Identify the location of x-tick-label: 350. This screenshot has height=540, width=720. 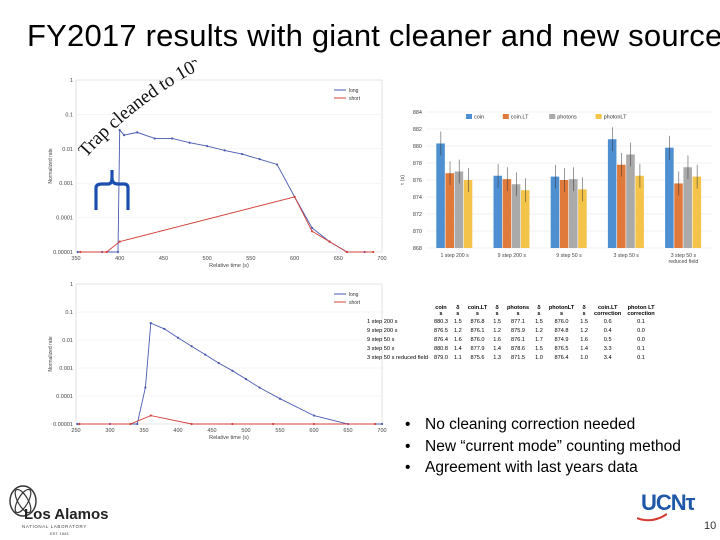
(75, 259).